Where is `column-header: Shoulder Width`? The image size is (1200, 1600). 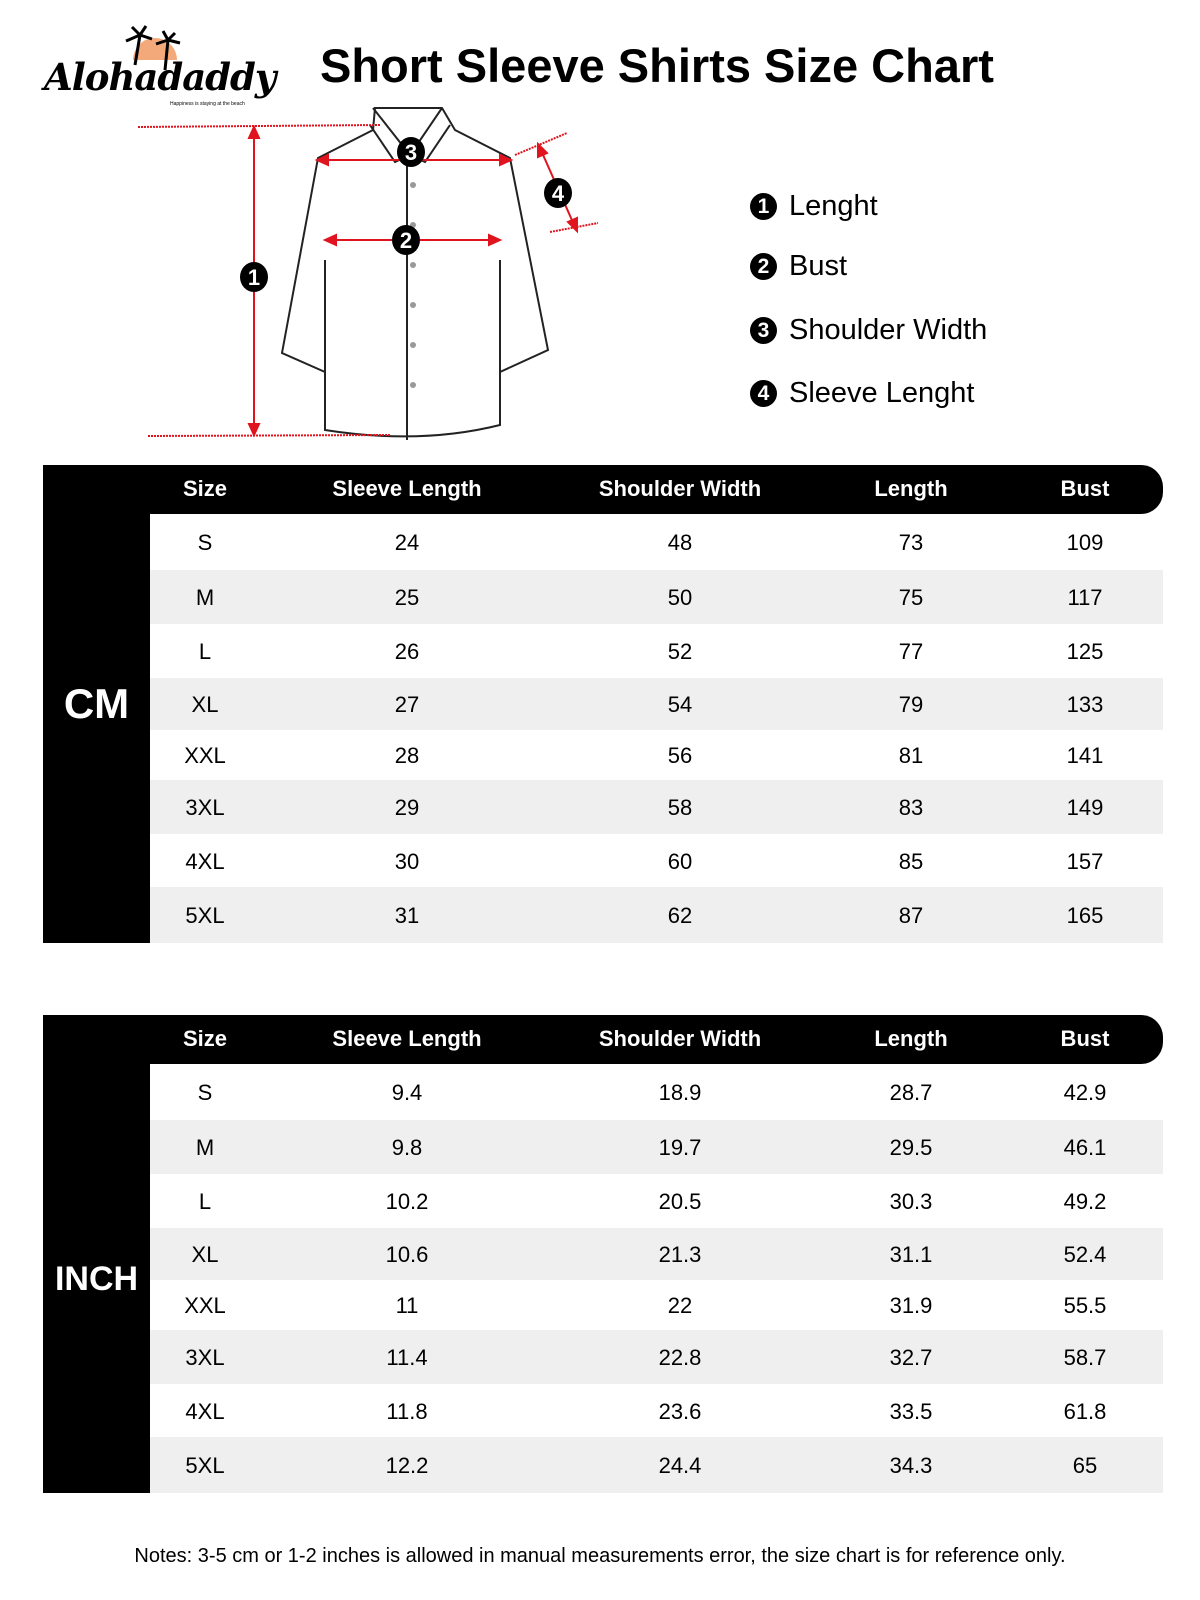 column-header: Shoulder Width is located at coordinates (680, 488).